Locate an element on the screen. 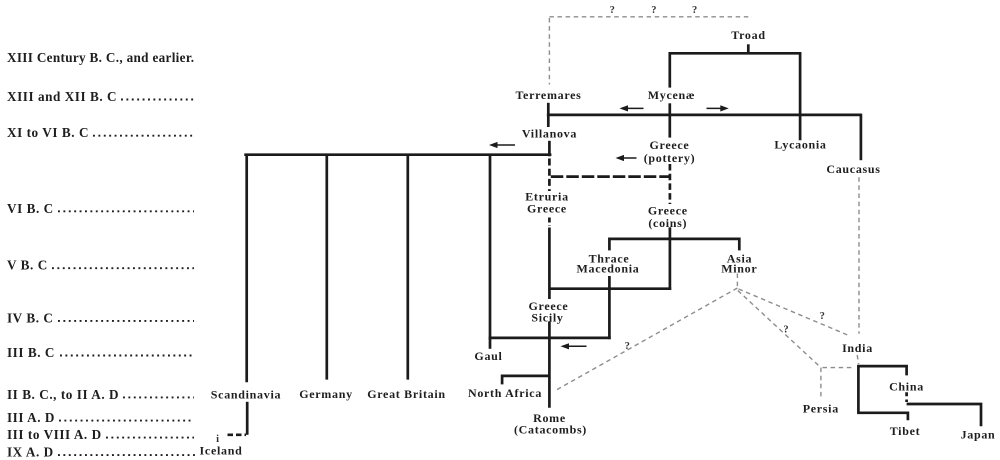  svg-text: IX A. D is located at coordinates (30, 452).